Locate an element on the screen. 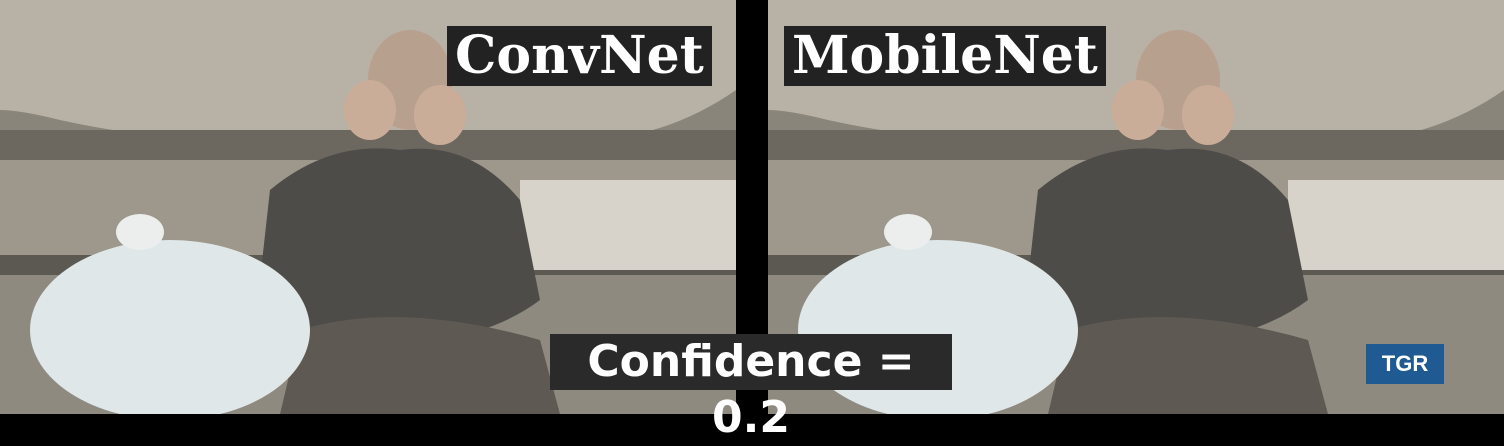 The height and width of the screenshot is (446, 1504). model-label-mobilenet: MobileNet is located at coordinates (945, 56).